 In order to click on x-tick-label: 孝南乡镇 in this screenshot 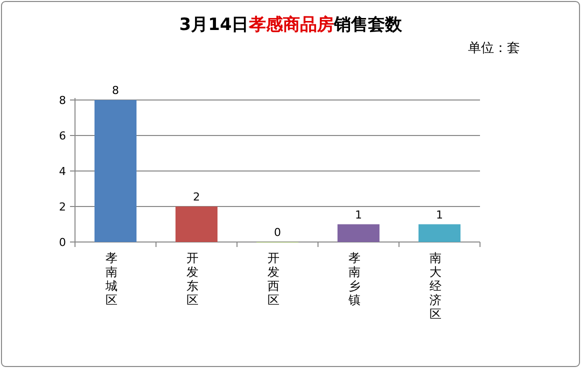, I will do `click(354, 279)`.